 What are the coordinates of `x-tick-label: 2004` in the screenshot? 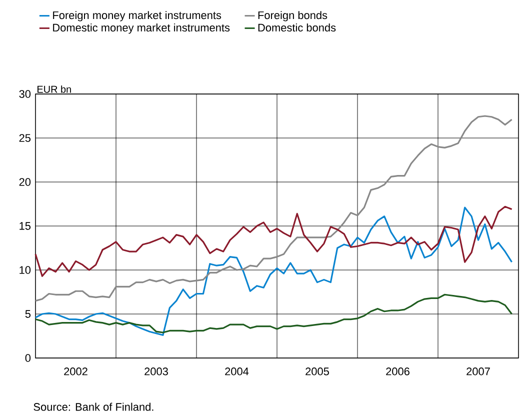 It's located at (237, 372).